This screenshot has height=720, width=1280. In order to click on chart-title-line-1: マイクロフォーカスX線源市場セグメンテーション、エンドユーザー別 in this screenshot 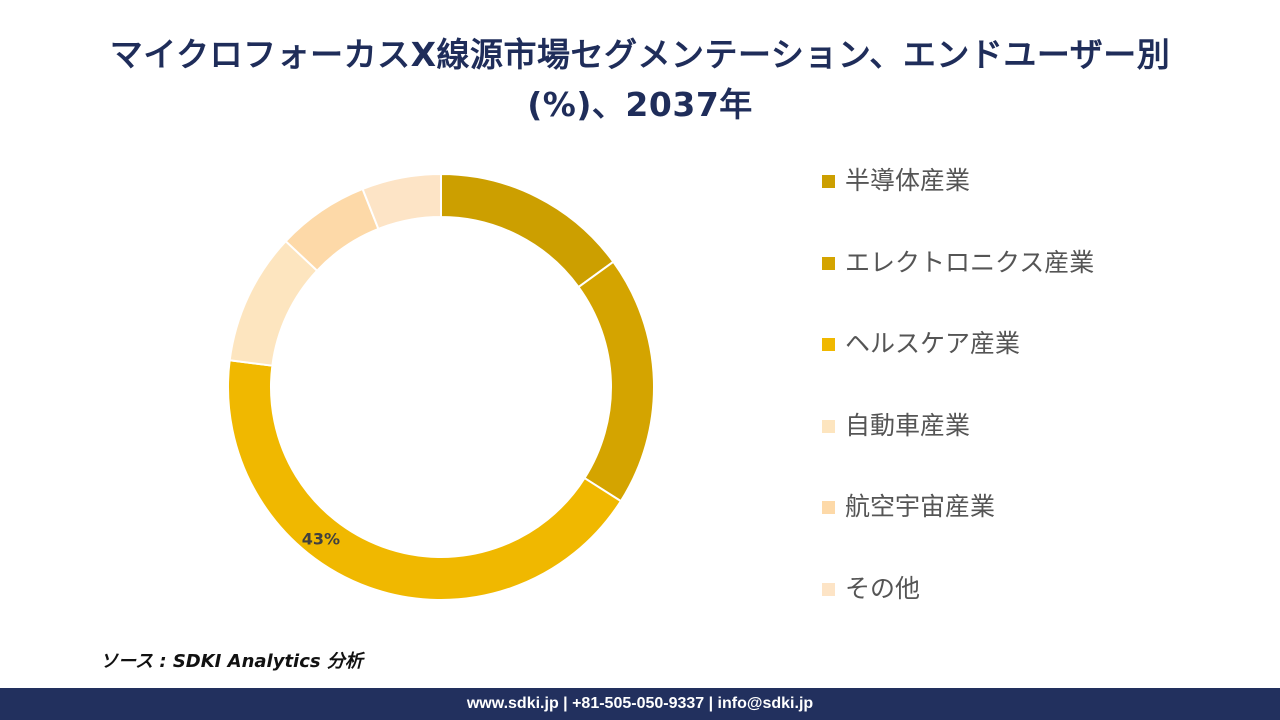, I will do `click(640, 54)`.